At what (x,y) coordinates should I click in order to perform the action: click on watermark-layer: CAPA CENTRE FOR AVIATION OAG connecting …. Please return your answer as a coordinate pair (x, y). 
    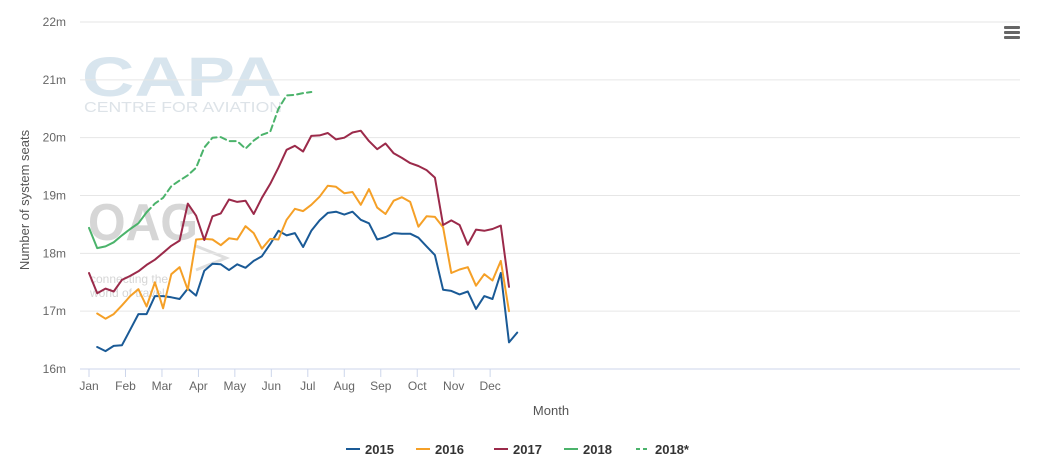
    Looking at the image, I should click on (182, 172).